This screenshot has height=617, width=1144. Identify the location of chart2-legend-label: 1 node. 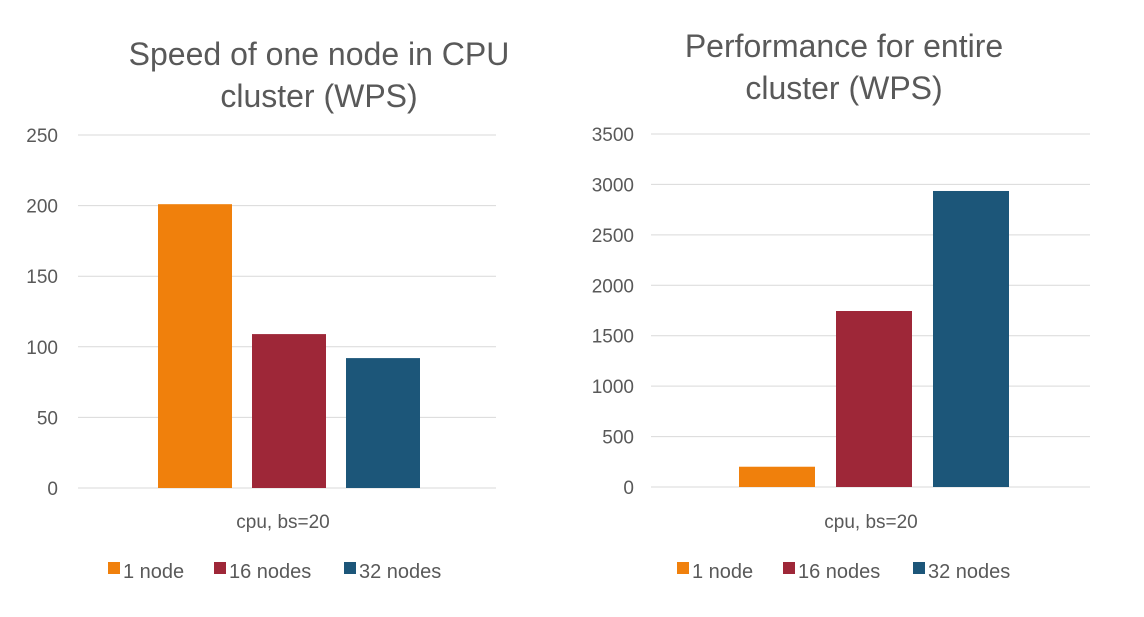
(722, 572).